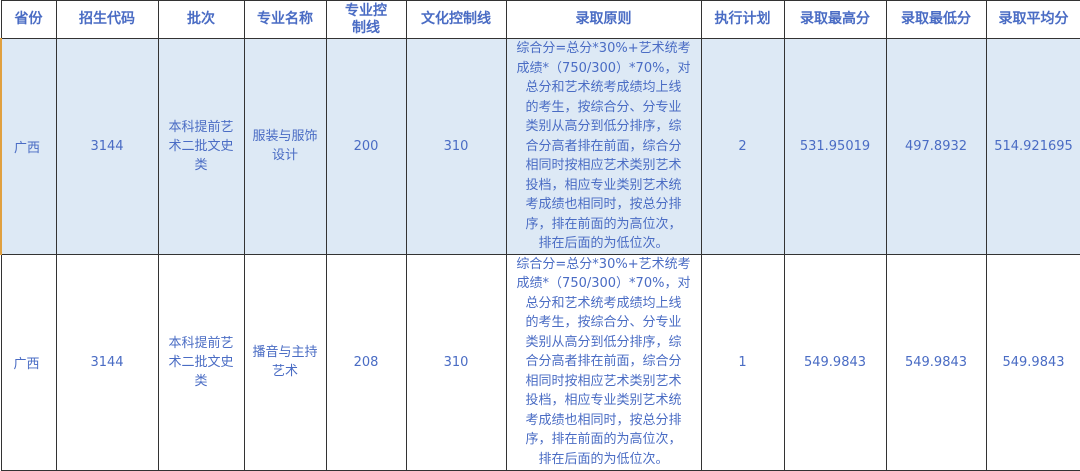 This screenshot has height=471, width=1080. I want to click on header-max: 录取最高分, so click(835, 19).